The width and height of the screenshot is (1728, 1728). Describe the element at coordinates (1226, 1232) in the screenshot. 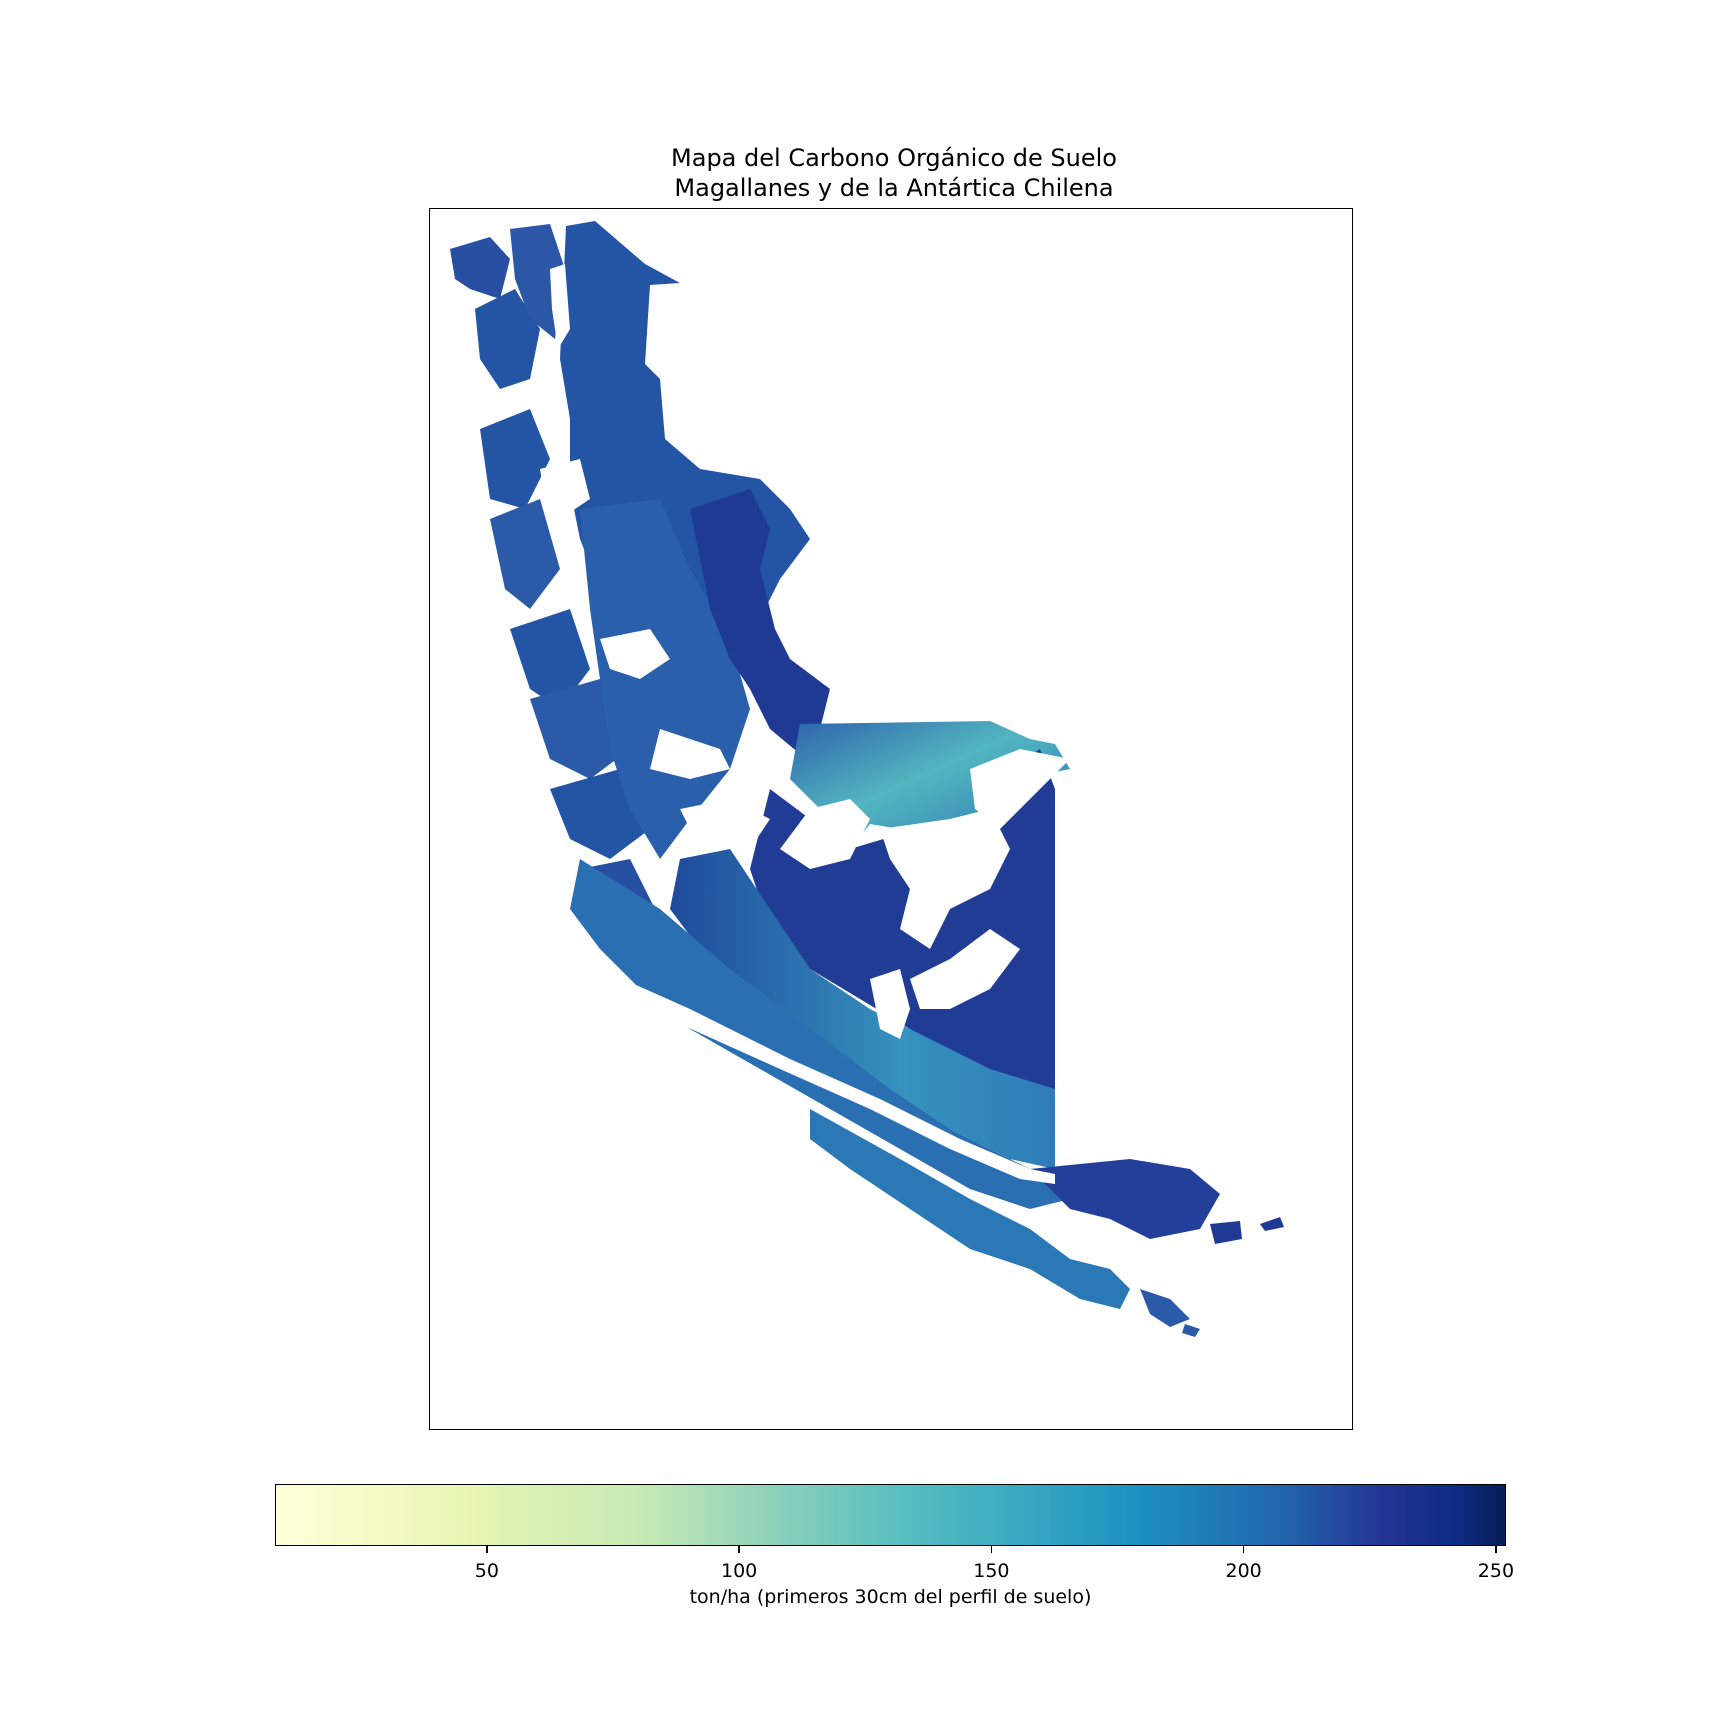

I see `region-navarino` at that location.